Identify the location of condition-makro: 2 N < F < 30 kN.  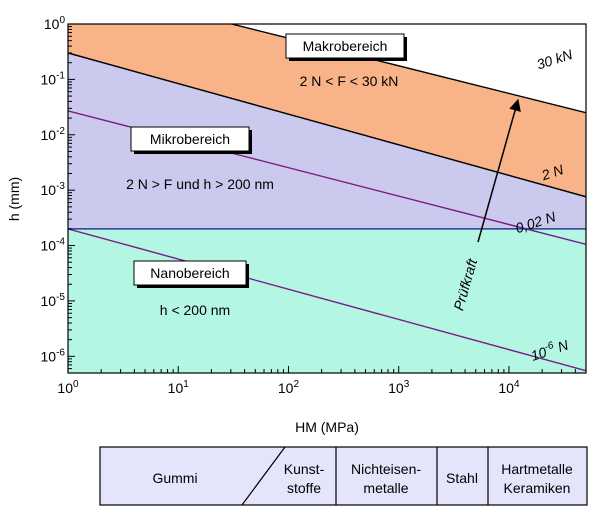
(349, 81).